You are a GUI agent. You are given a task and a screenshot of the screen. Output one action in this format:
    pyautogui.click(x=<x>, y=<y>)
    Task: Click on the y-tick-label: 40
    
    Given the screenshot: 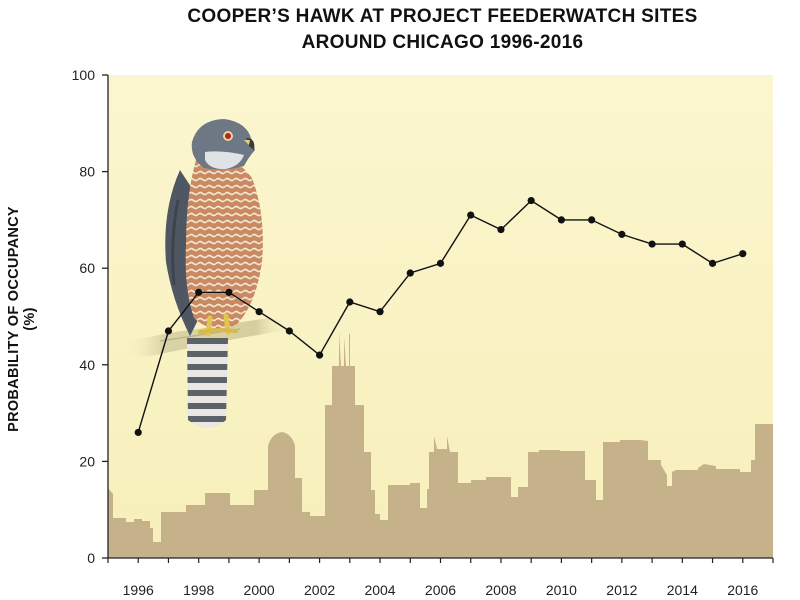 What is the action you would take?
    pyautogui.click(x=87, y=365)
    